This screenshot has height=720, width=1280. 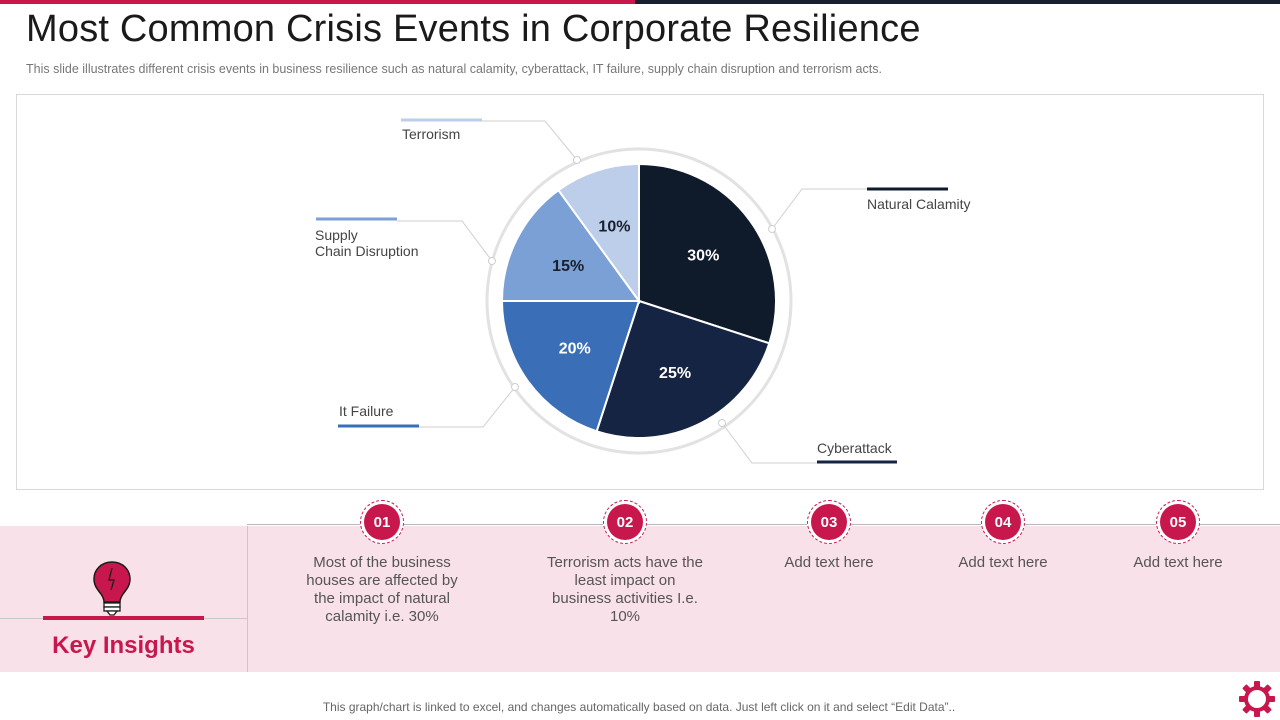 What do you see at coordinates (763, 524) in the screenshot?
I see `band-top-divider` at bounding box center [763, 524].